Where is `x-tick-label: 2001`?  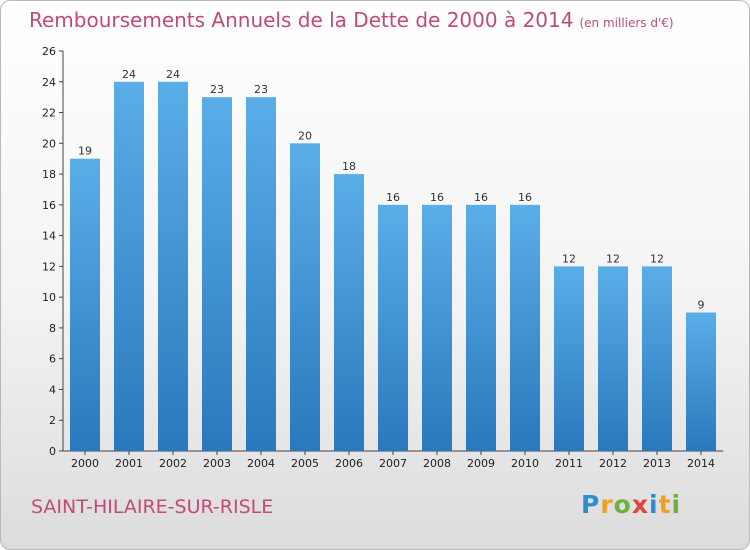 x-tick-label: 2001 is located at coordinates (129, 463).